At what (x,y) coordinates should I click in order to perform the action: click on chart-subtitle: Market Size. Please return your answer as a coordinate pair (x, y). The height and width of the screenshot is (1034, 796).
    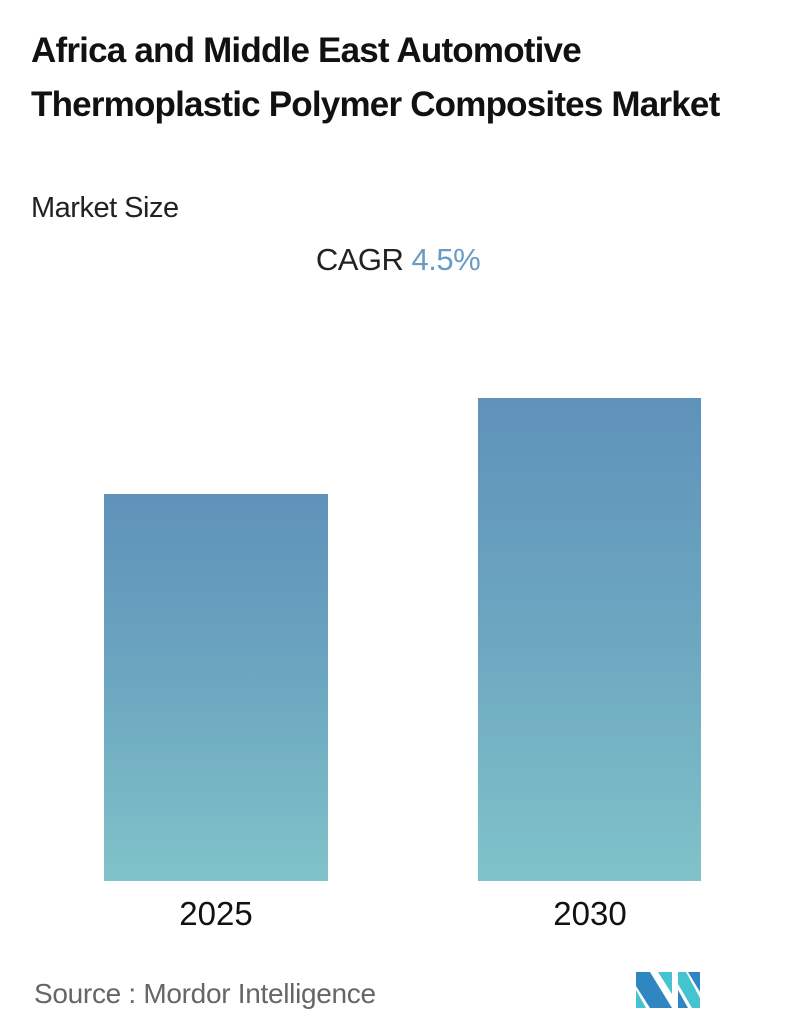
    Looking at the image, I should click on (105, 208).